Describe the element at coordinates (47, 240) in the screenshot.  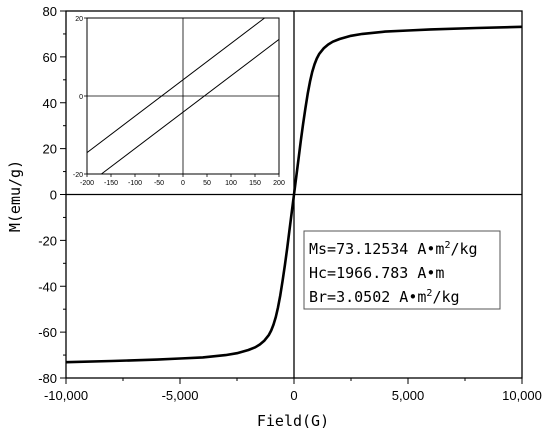
I see `y-tick-label: -20` at that location.